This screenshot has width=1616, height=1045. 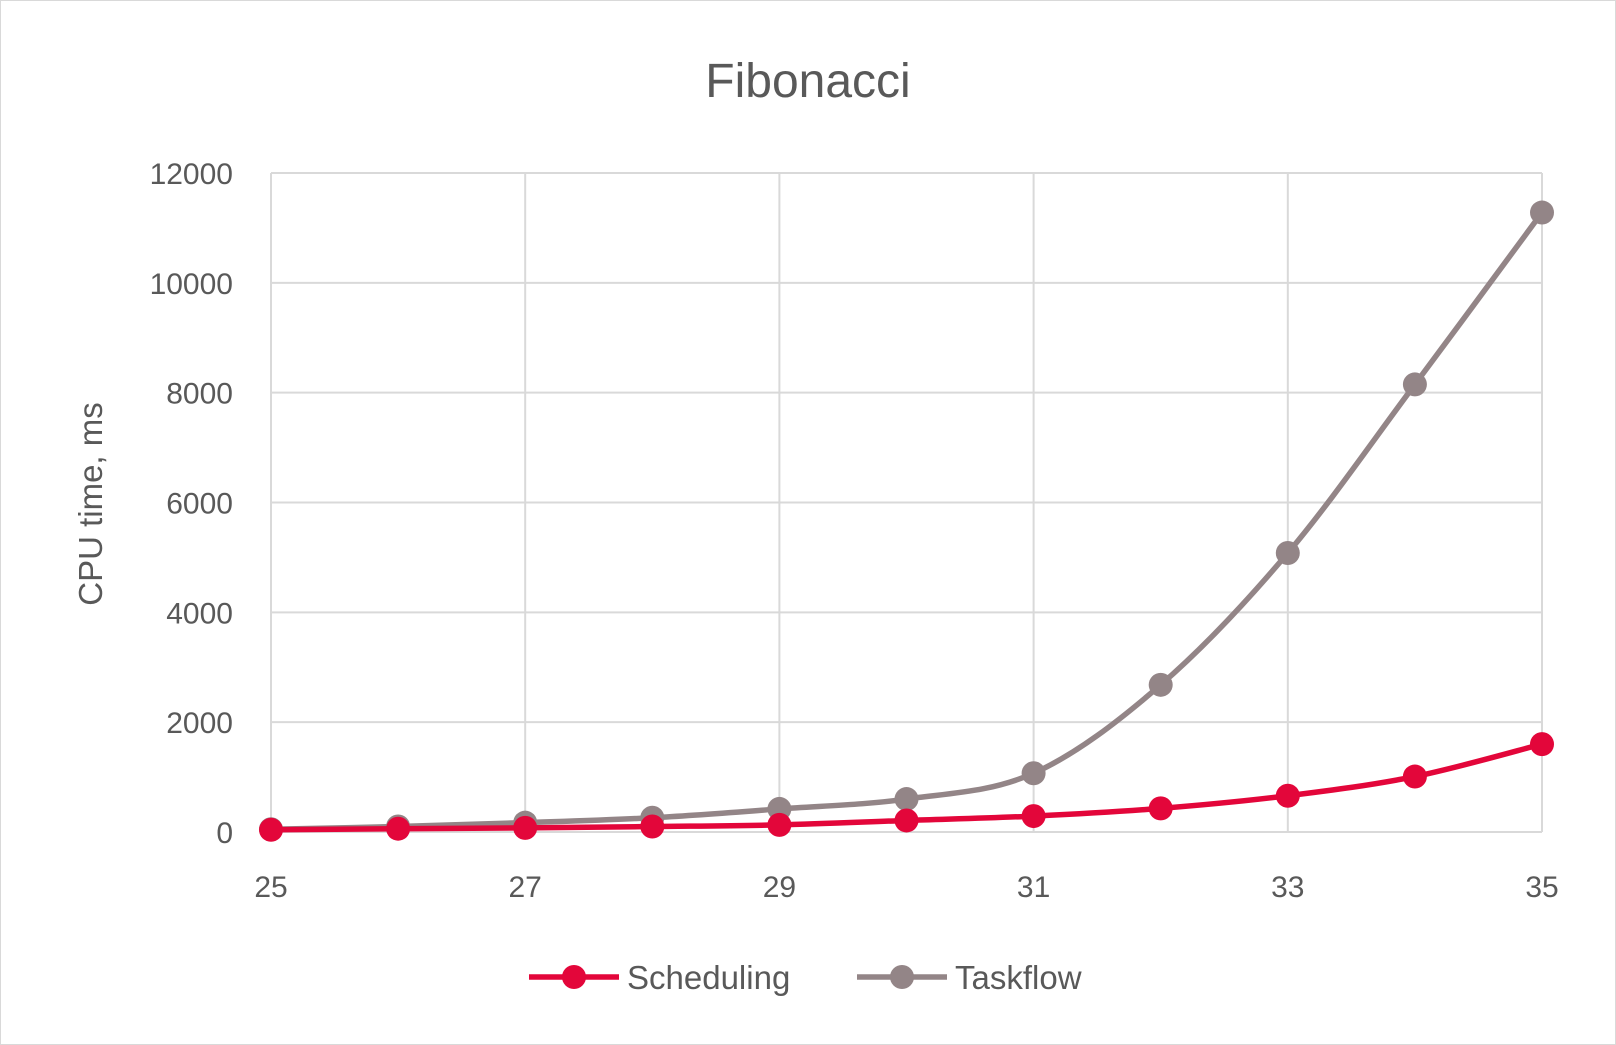 I want to click on y-tick-label: 4000, so click(x=199, y=613).